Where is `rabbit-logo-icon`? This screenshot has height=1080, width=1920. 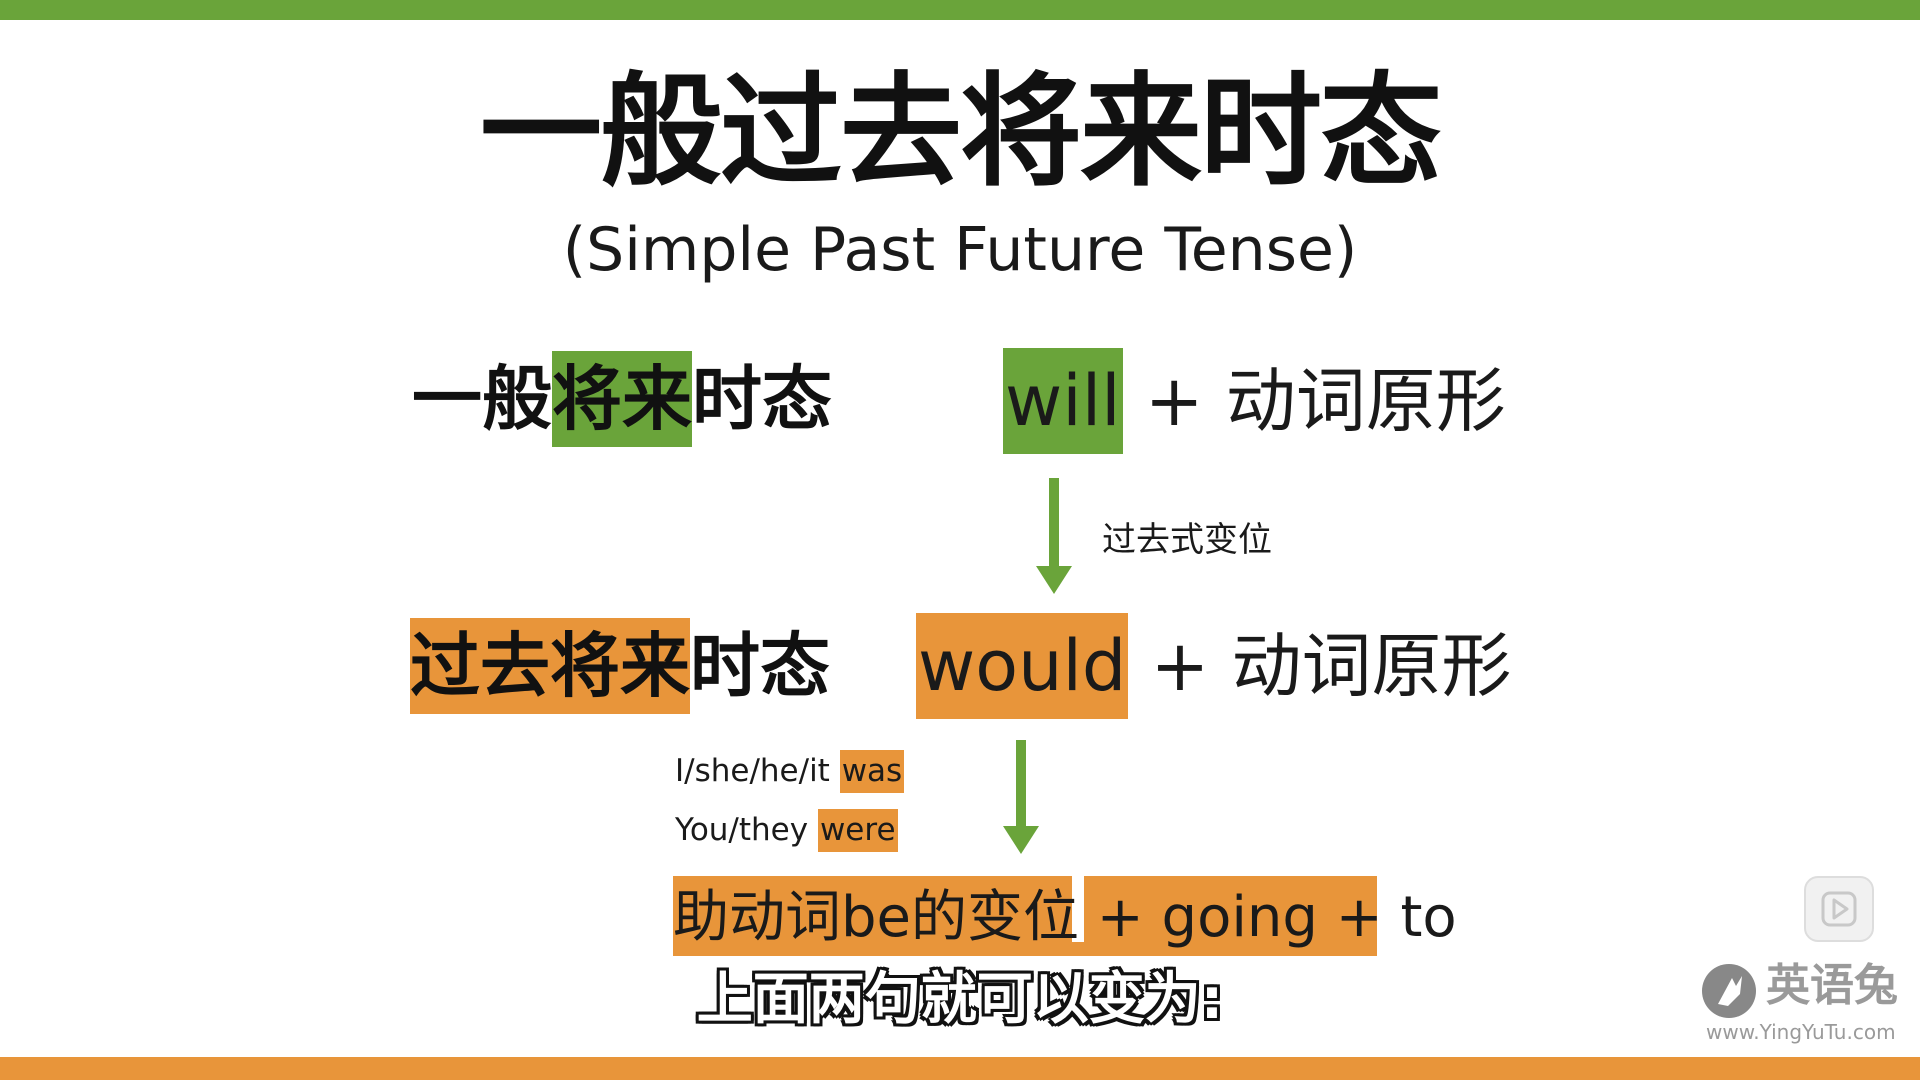 rabbit-logo-icon is located at coordinates (1729, 991).